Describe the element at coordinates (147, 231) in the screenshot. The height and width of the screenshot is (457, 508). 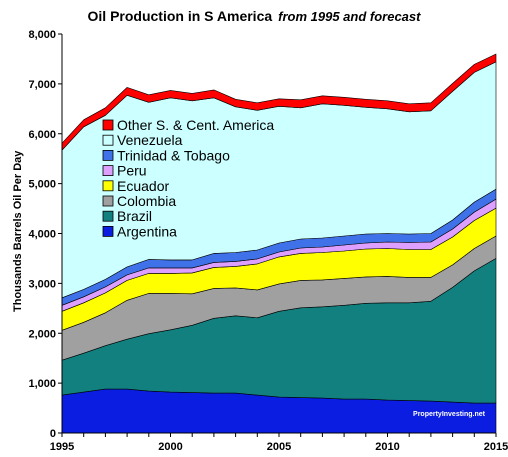
I see `legend-label-argentina: Argentina` at that location.